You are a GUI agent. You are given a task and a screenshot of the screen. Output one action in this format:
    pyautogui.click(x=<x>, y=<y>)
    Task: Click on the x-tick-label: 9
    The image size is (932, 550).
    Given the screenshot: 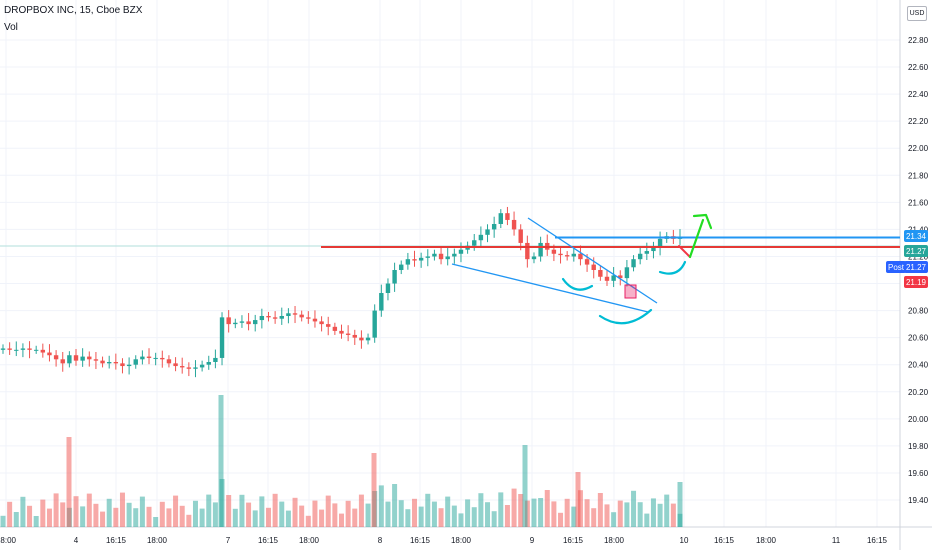 What is the action you would take?
    pyautogui.click(x=532, y=540)
    